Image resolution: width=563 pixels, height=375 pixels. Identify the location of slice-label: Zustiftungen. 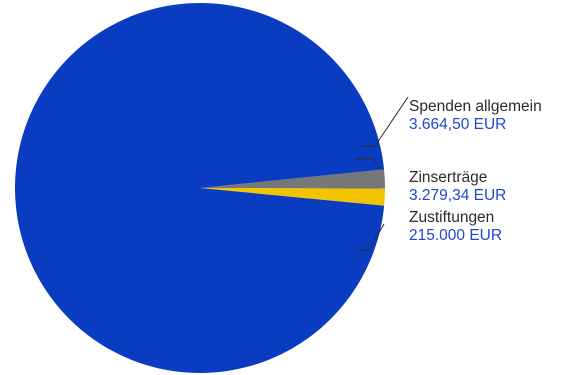
(451, 217).